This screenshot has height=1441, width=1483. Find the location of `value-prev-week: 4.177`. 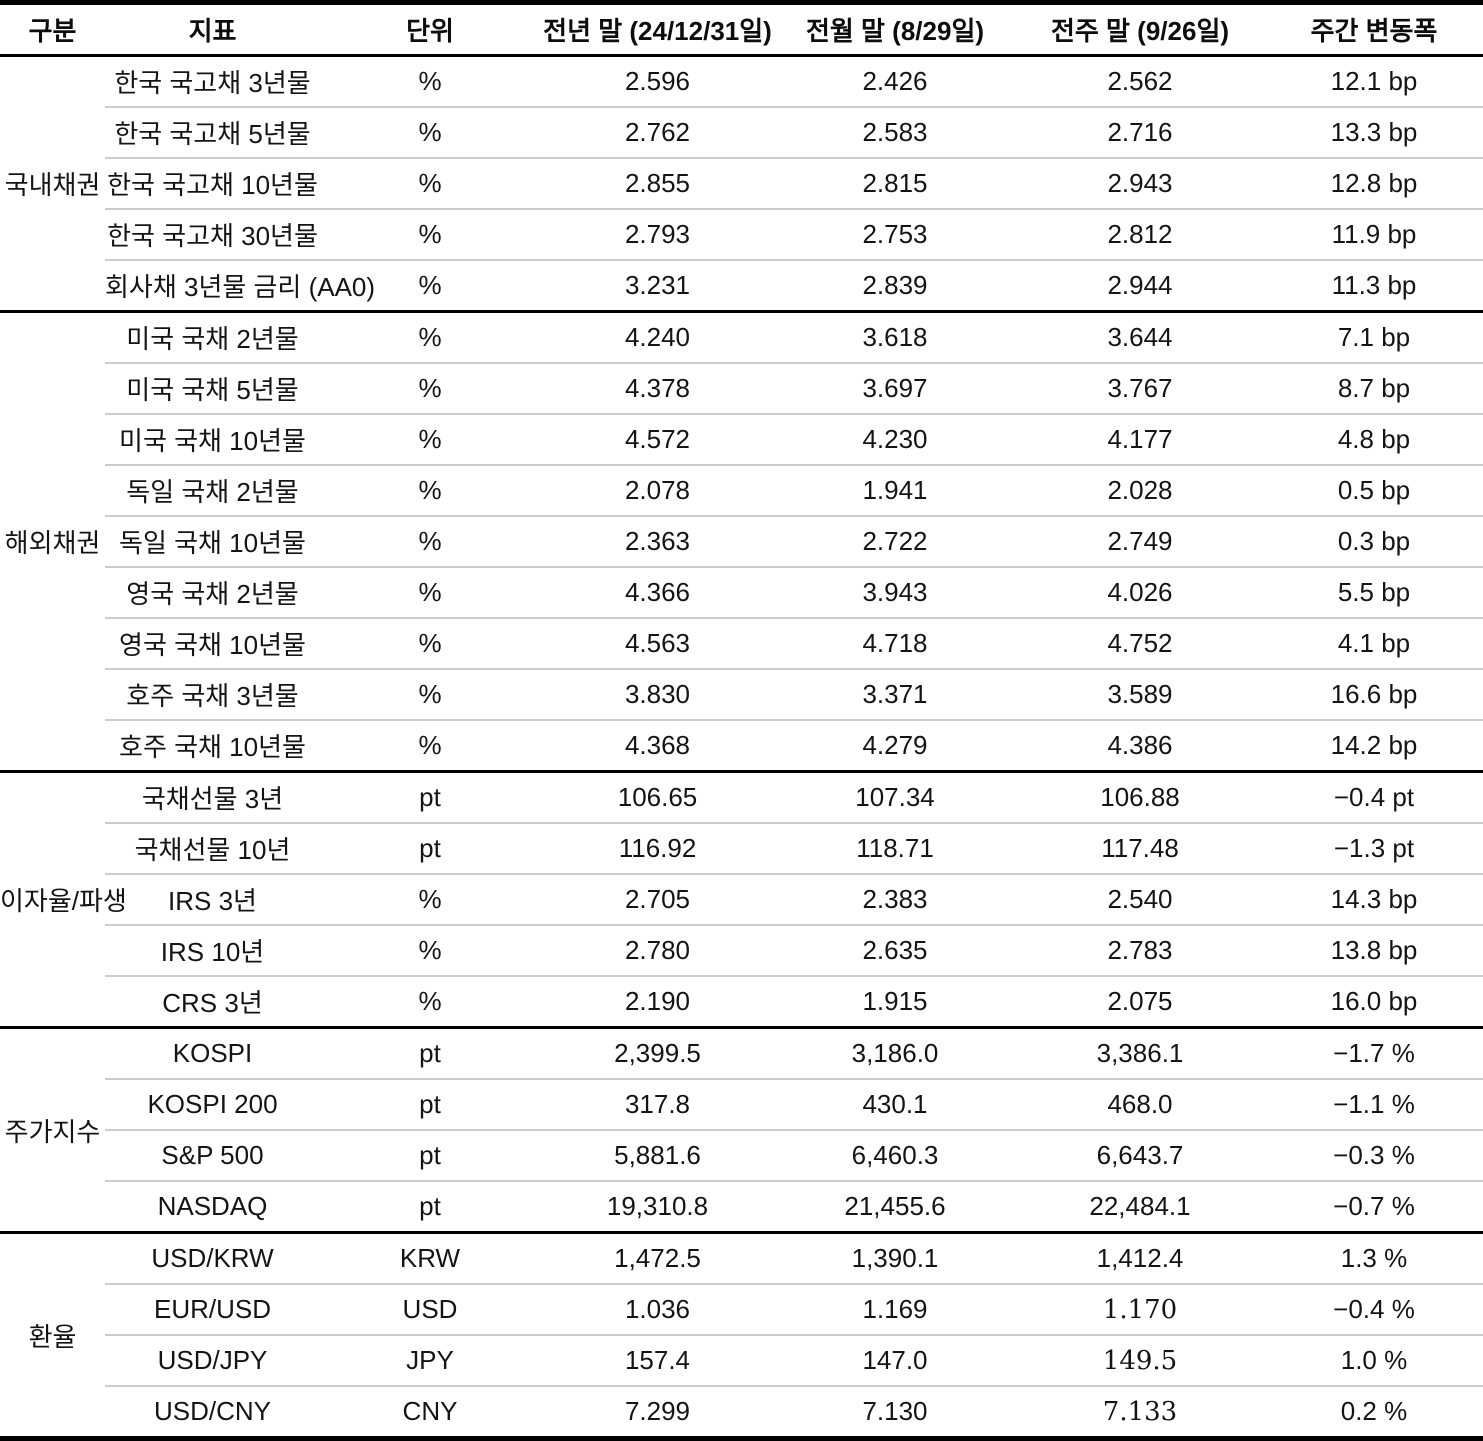

value-prev-week: 4.177 is located at coordinates (1140, 439).